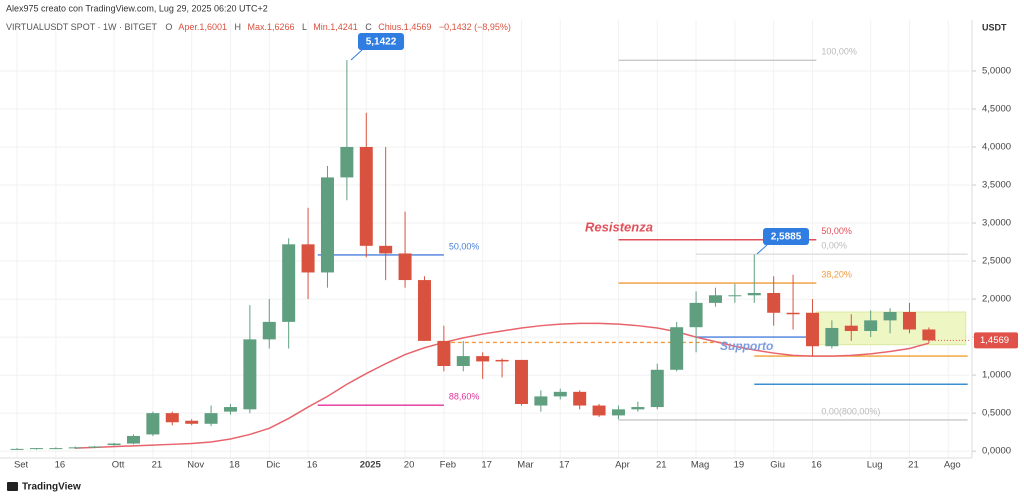 This screenshot has width=1024, height=497. What do you see at coordinates (996, 223) in the screenshot?
I see `y-tick-label: 3,0000` at bounding box center [996, 223].